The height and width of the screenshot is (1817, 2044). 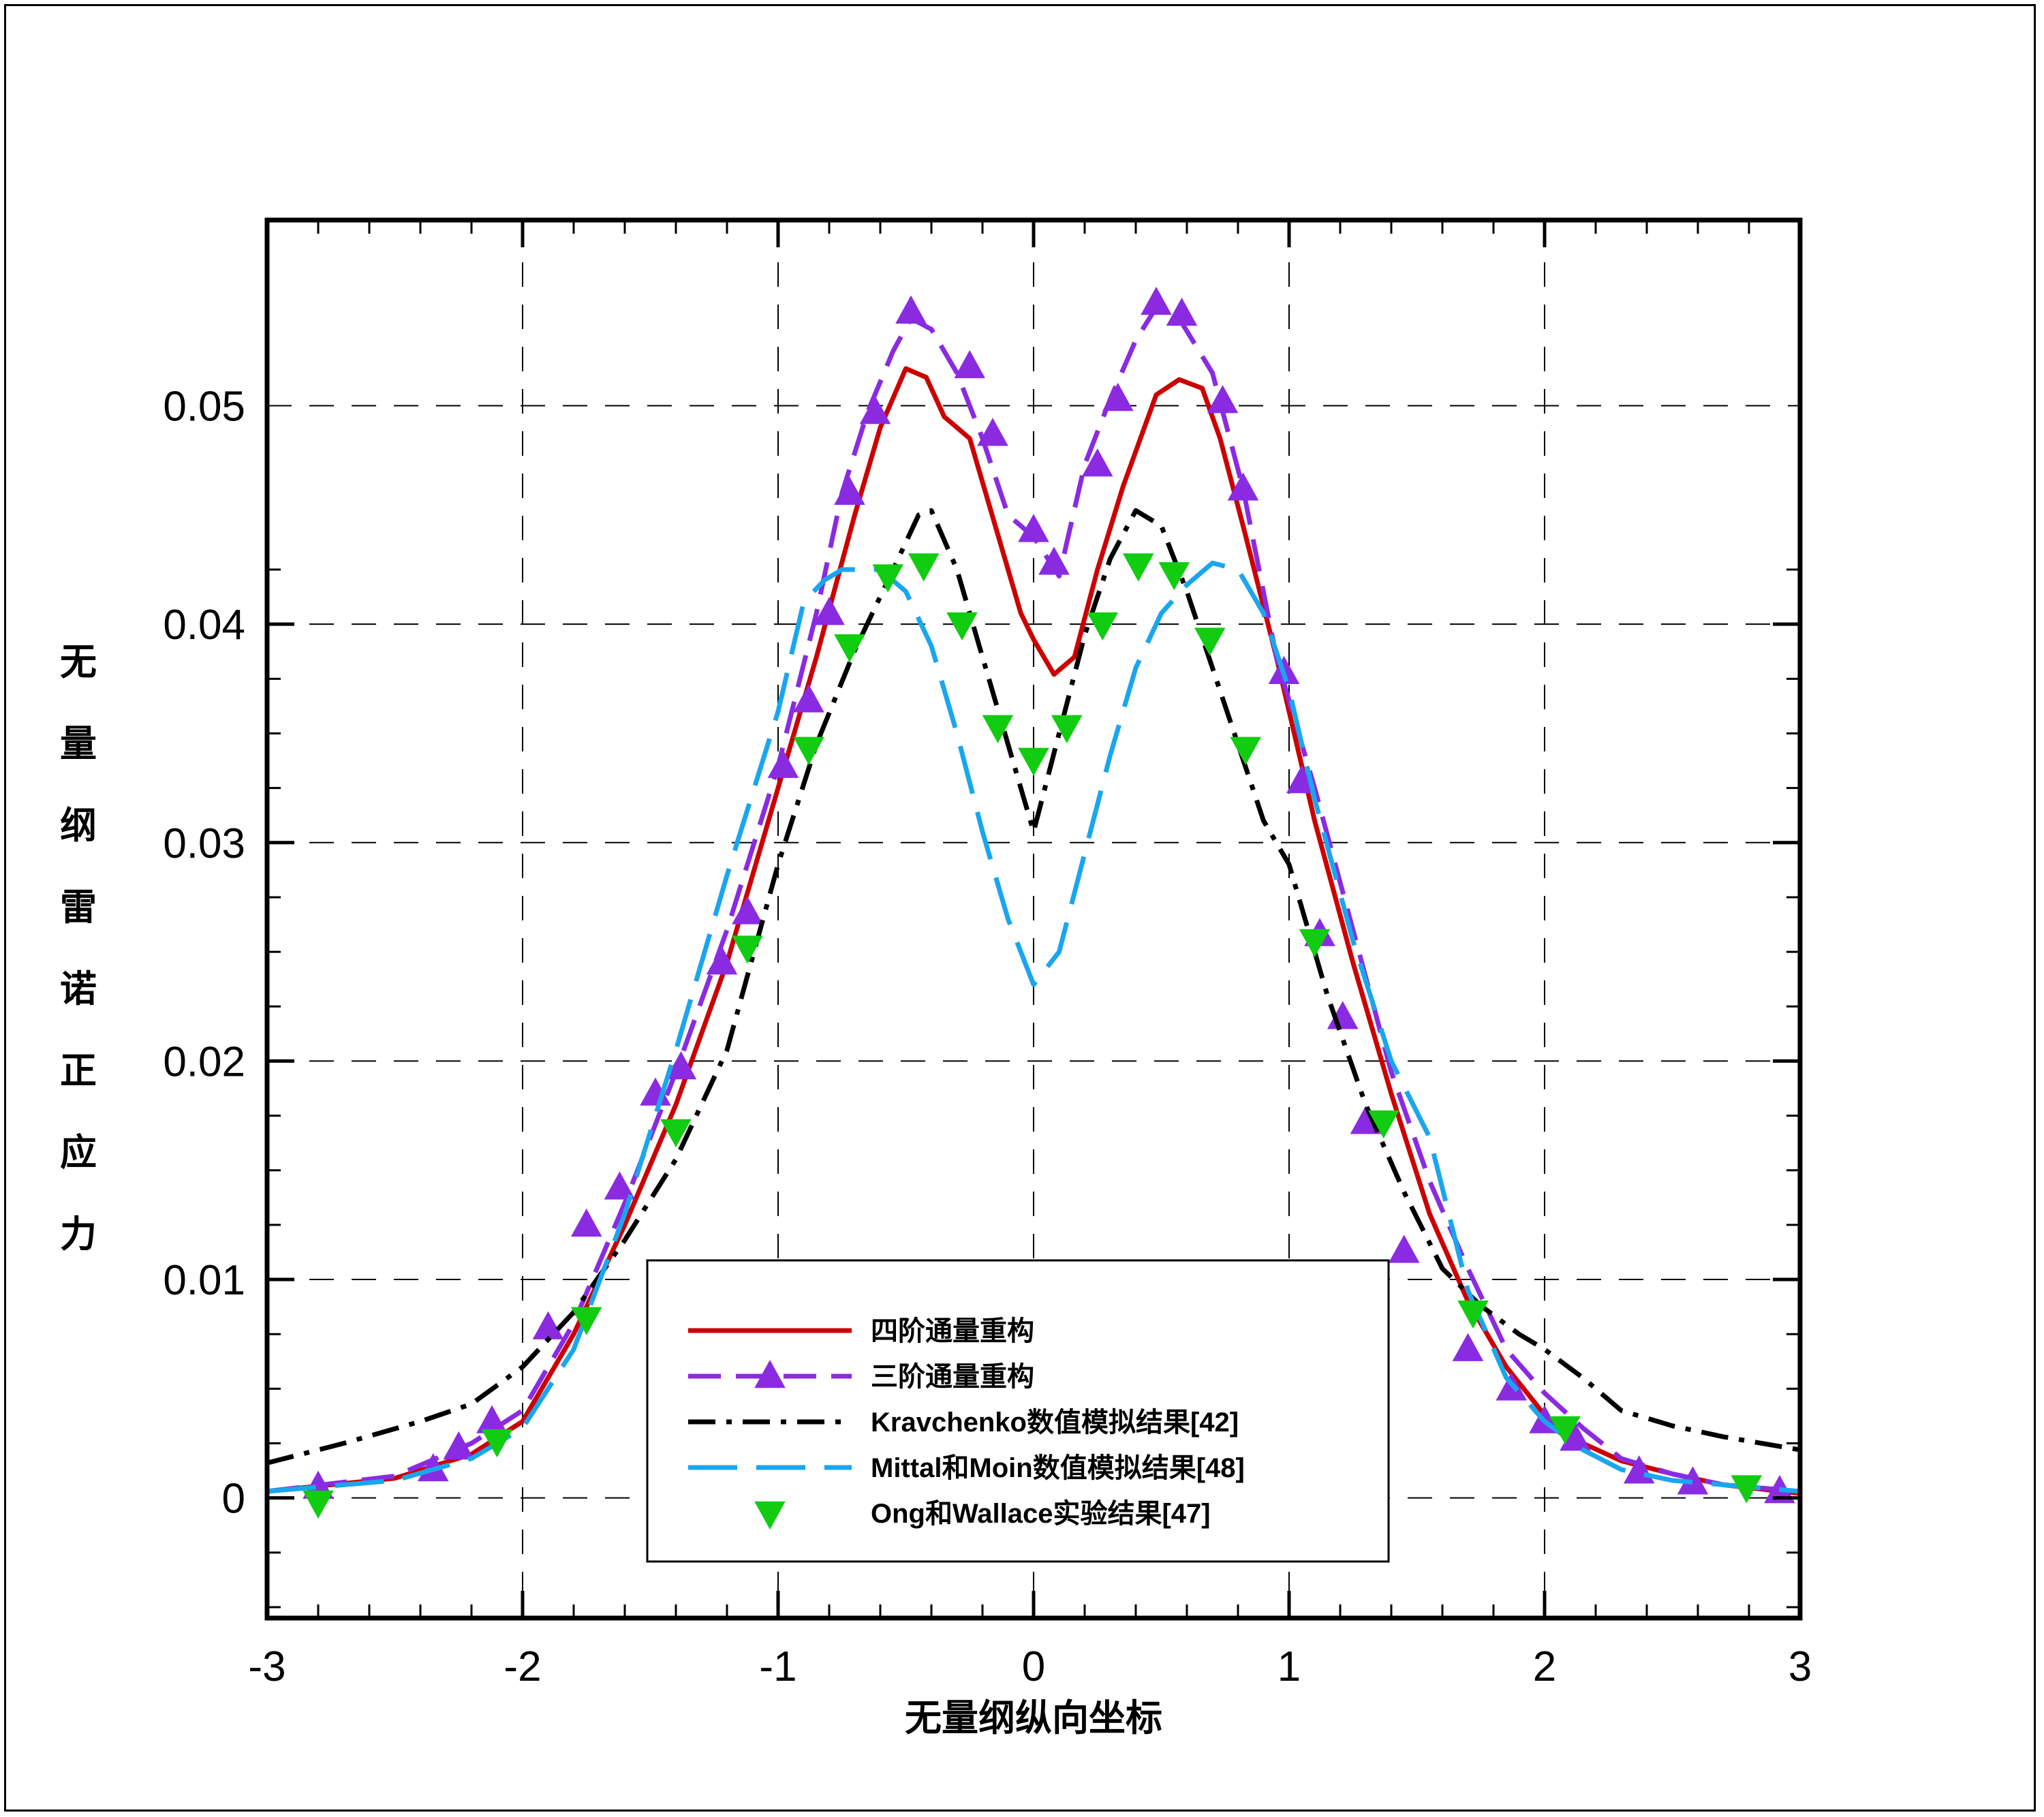 What do you see at coordinates (233, 1499) in the screenshot?
I see `y-tick-label: 0` at bounding box center [233, 1499].